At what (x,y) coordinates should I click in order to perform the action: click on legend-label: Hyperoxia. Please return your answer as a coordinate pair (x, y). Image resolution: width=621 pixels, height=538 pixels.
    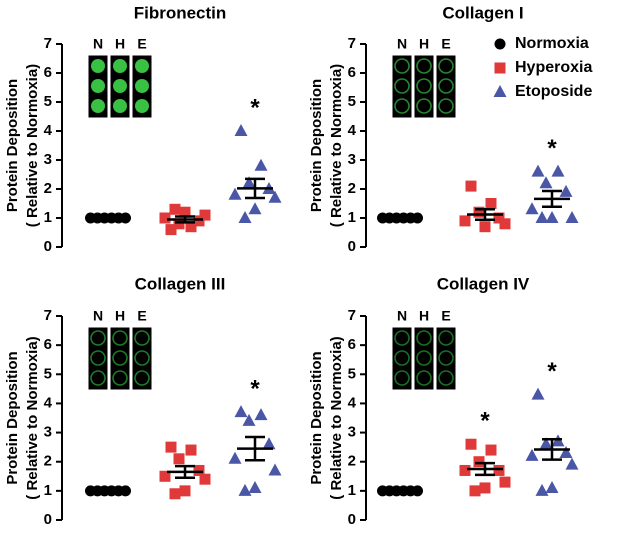
    Looking at the image, I should click on (553, 67).